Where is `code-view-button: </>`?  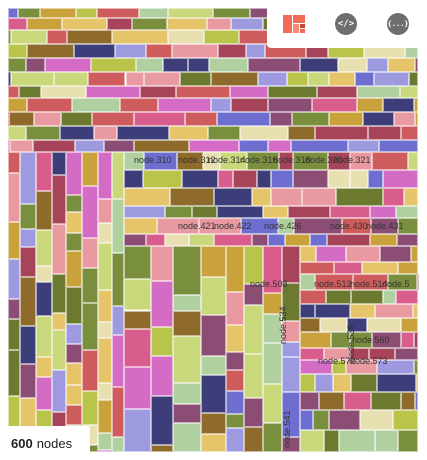 code-view-button: </> is located at coordinates (346, 24).